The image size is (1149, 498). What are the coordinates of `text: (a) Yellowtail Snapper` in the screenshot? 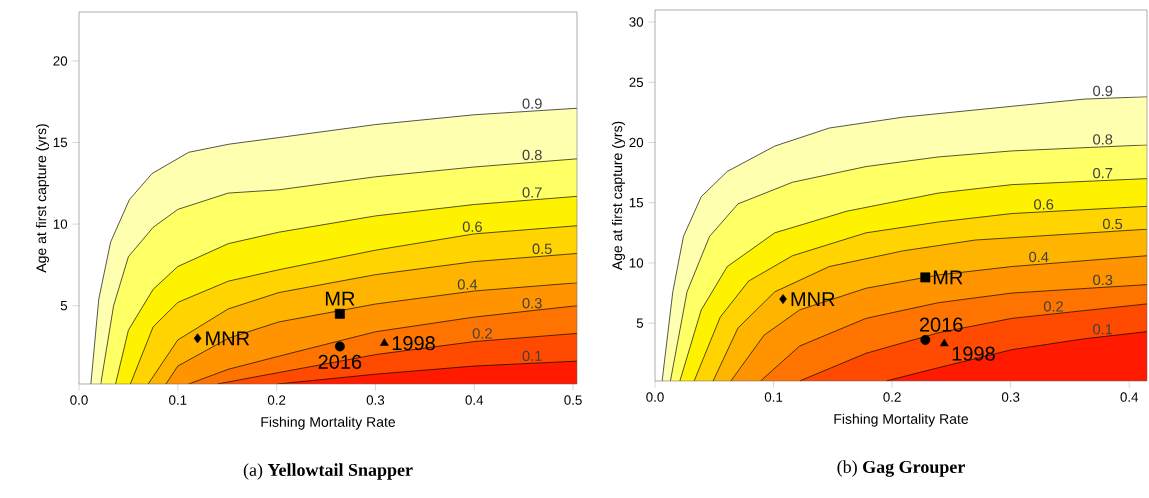 It's located at (328, 471).